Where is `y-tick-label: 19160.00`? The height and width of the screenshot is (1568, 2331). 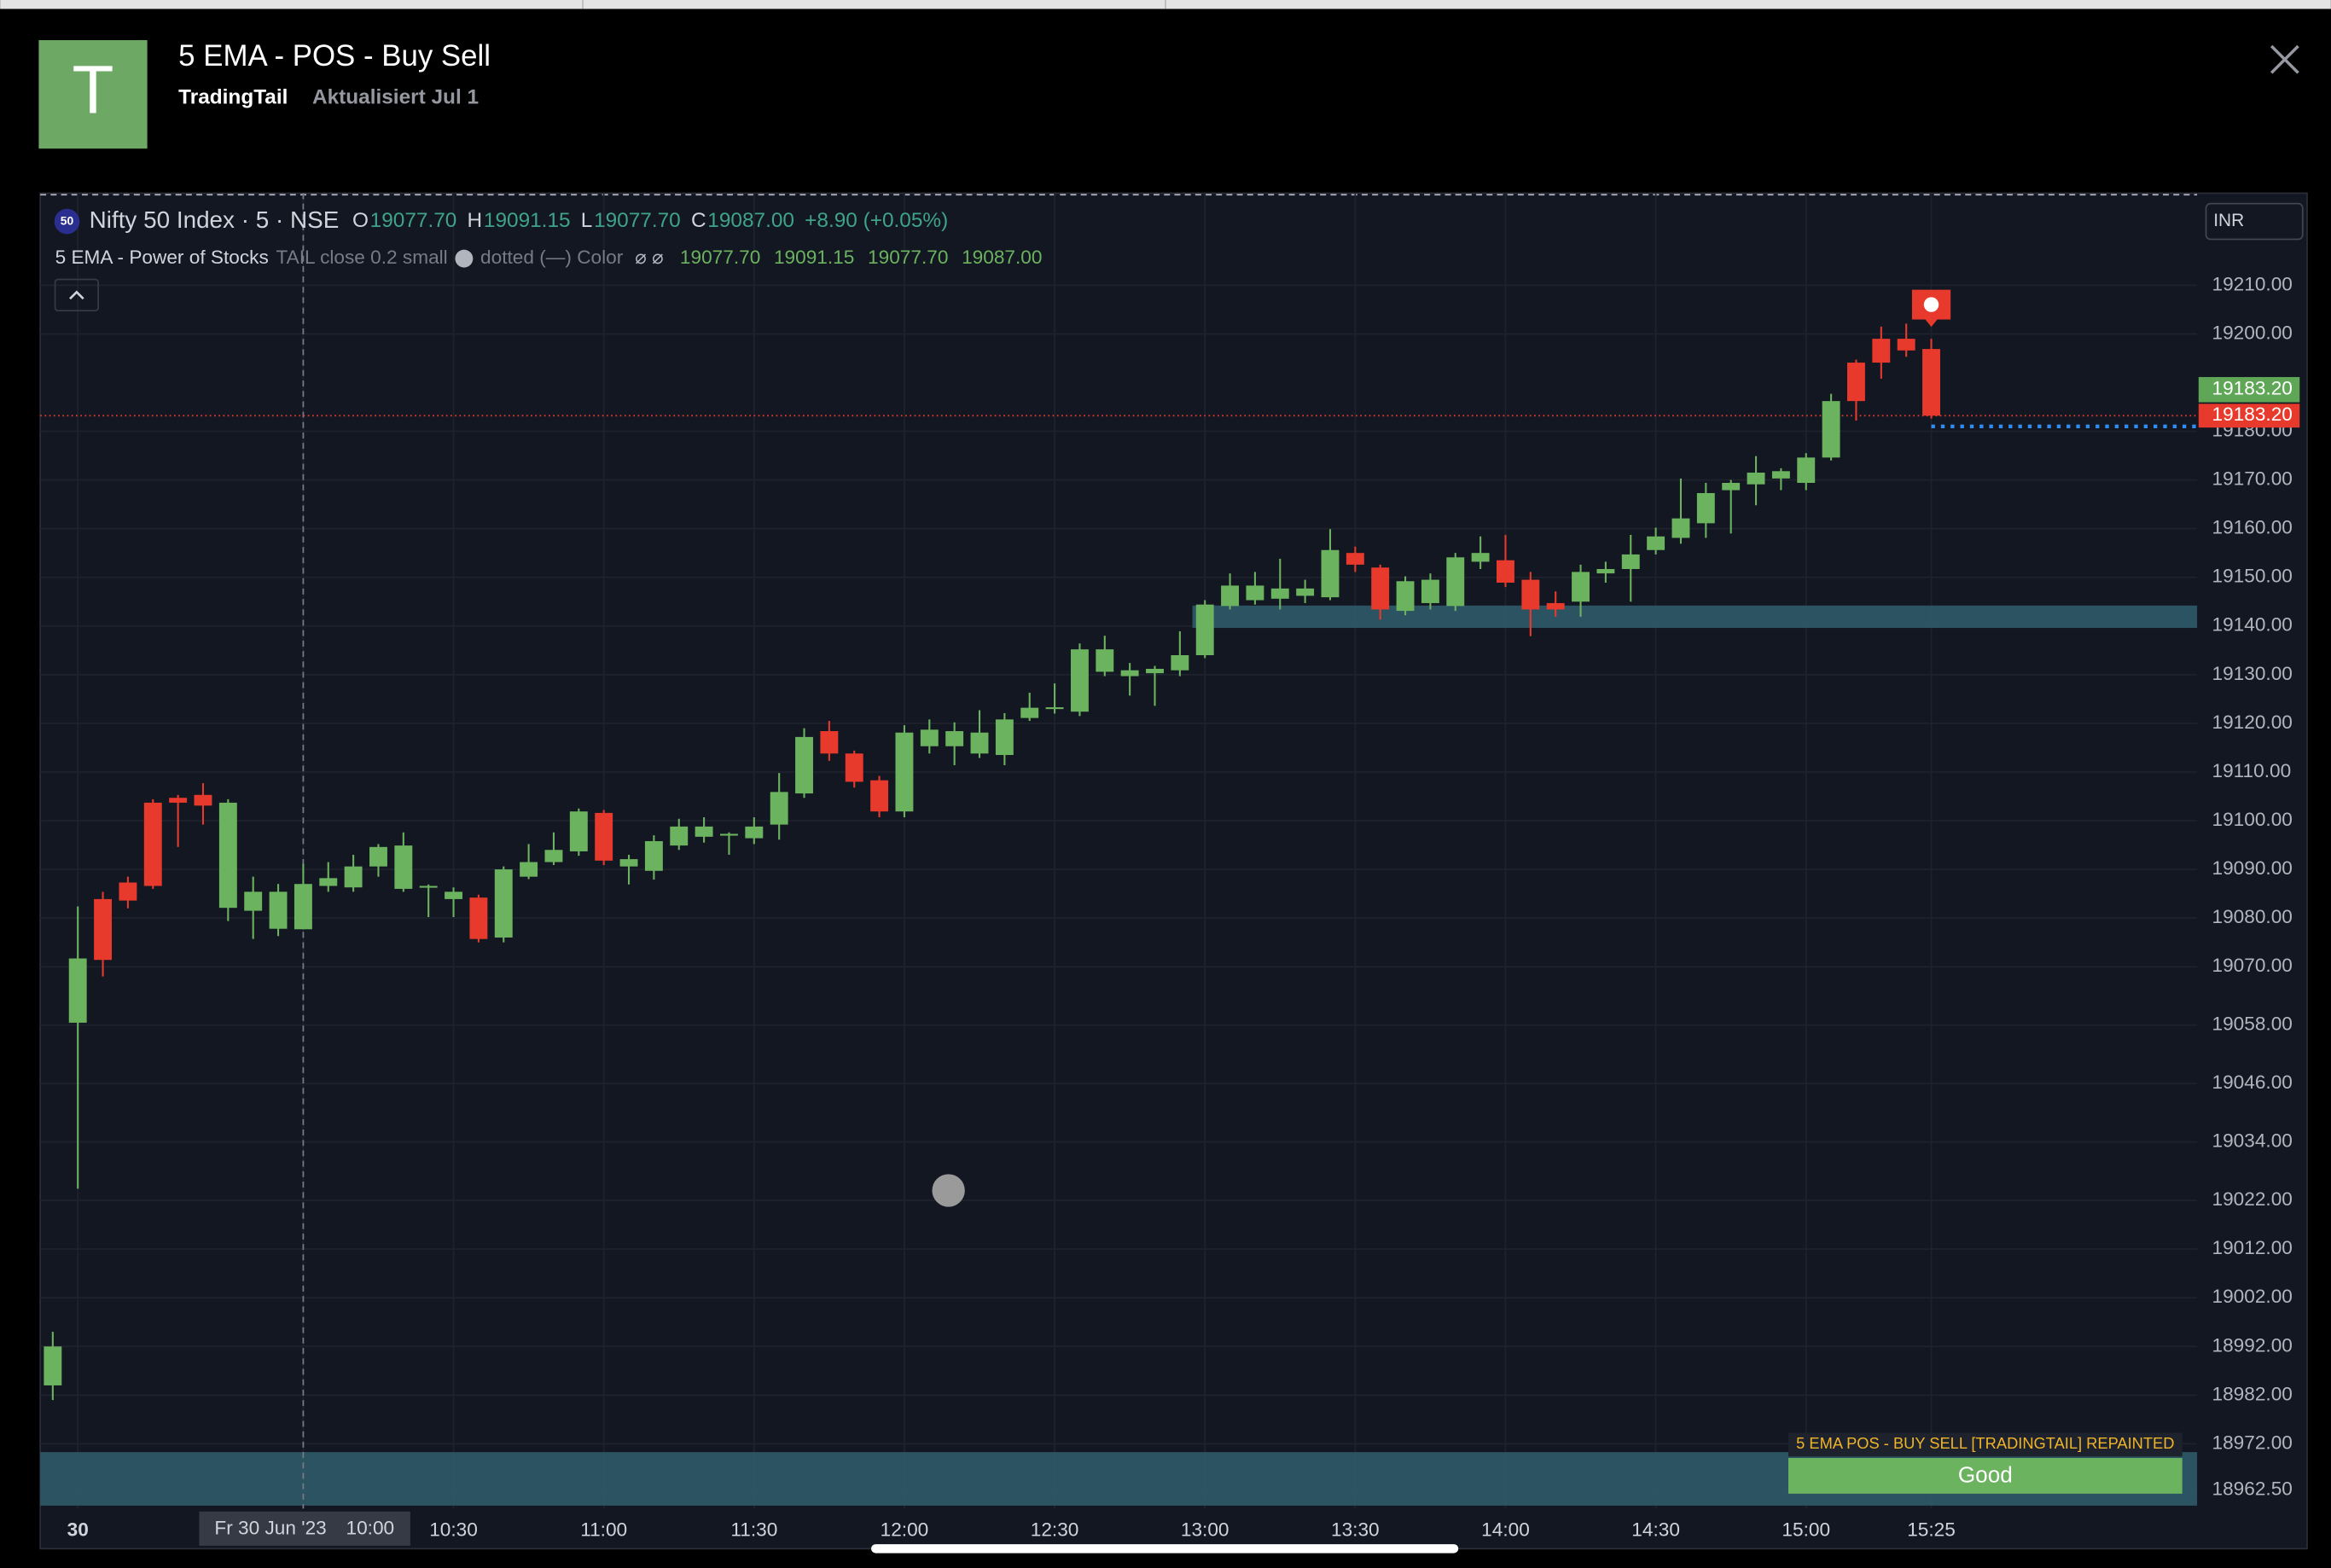 y-tick-label: 19160.00 is located at coordinates (2252, 527).